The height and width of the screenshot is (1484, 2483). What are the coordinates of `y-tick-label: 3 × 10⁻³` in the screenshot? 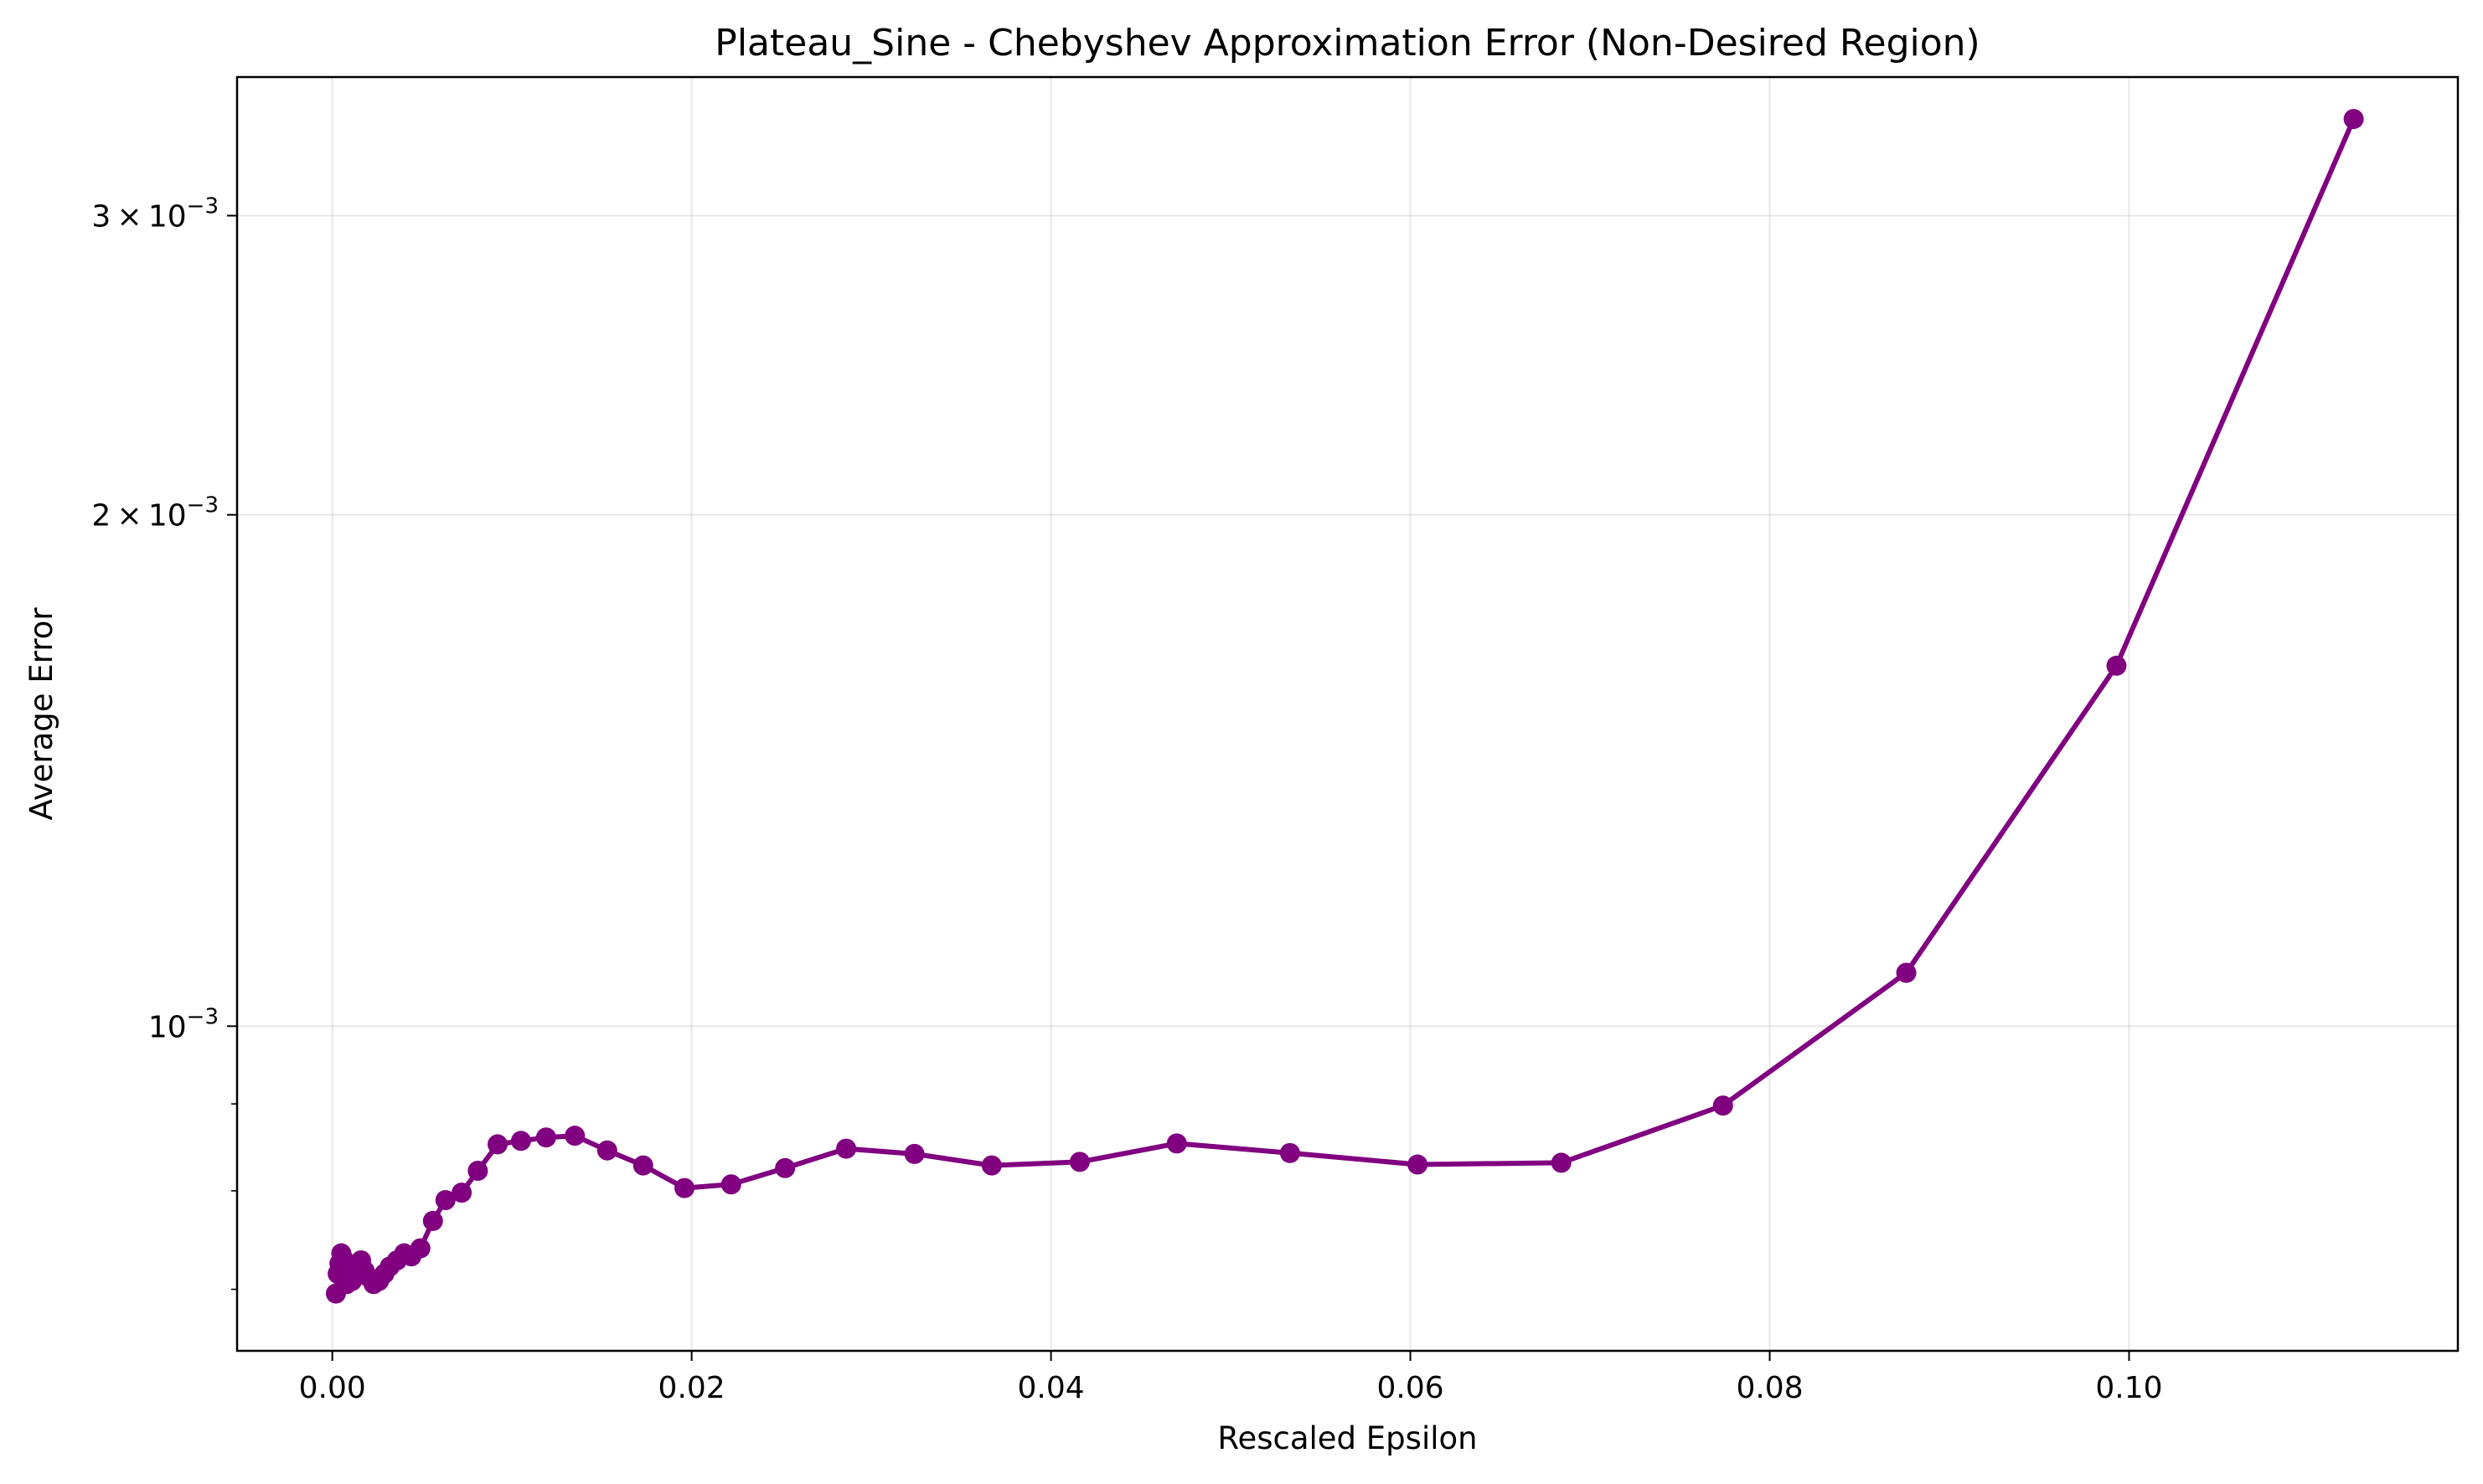 It's located at (155, 213).